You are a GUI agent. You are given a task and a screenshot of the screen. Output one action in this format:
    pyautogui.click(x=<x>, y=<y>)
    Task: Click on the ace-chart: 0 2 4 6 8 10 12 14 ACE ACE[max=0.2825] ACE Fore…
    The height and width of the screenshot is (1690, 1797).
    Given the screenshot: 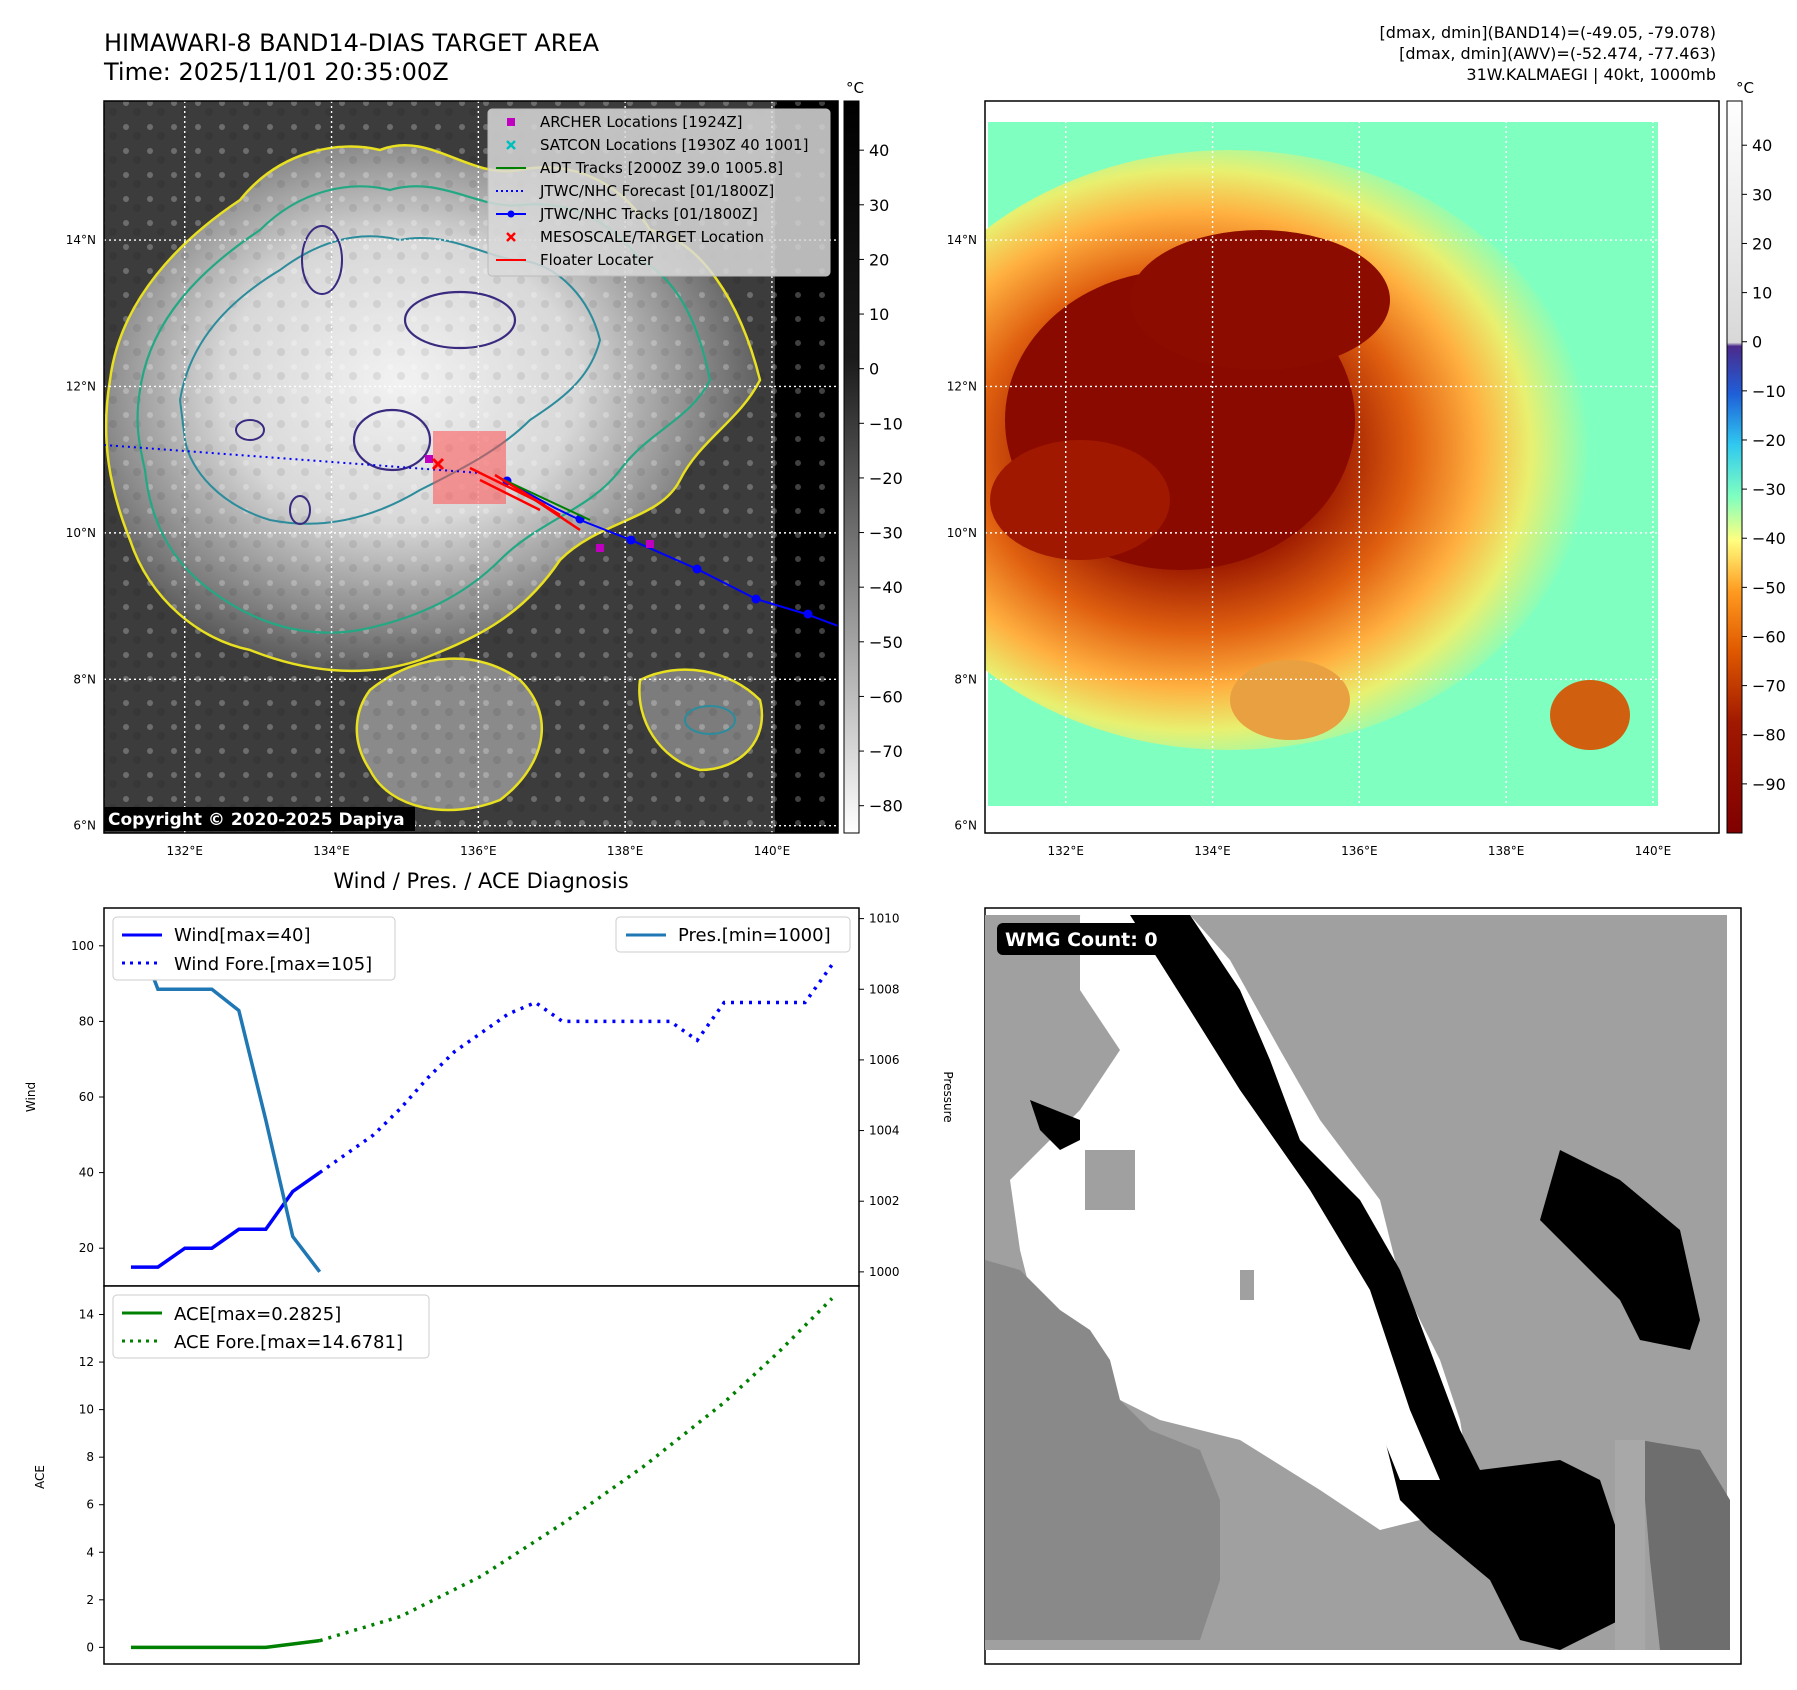 What is the action you would take?
    pyautogui.click(x=446, y=1475)
    